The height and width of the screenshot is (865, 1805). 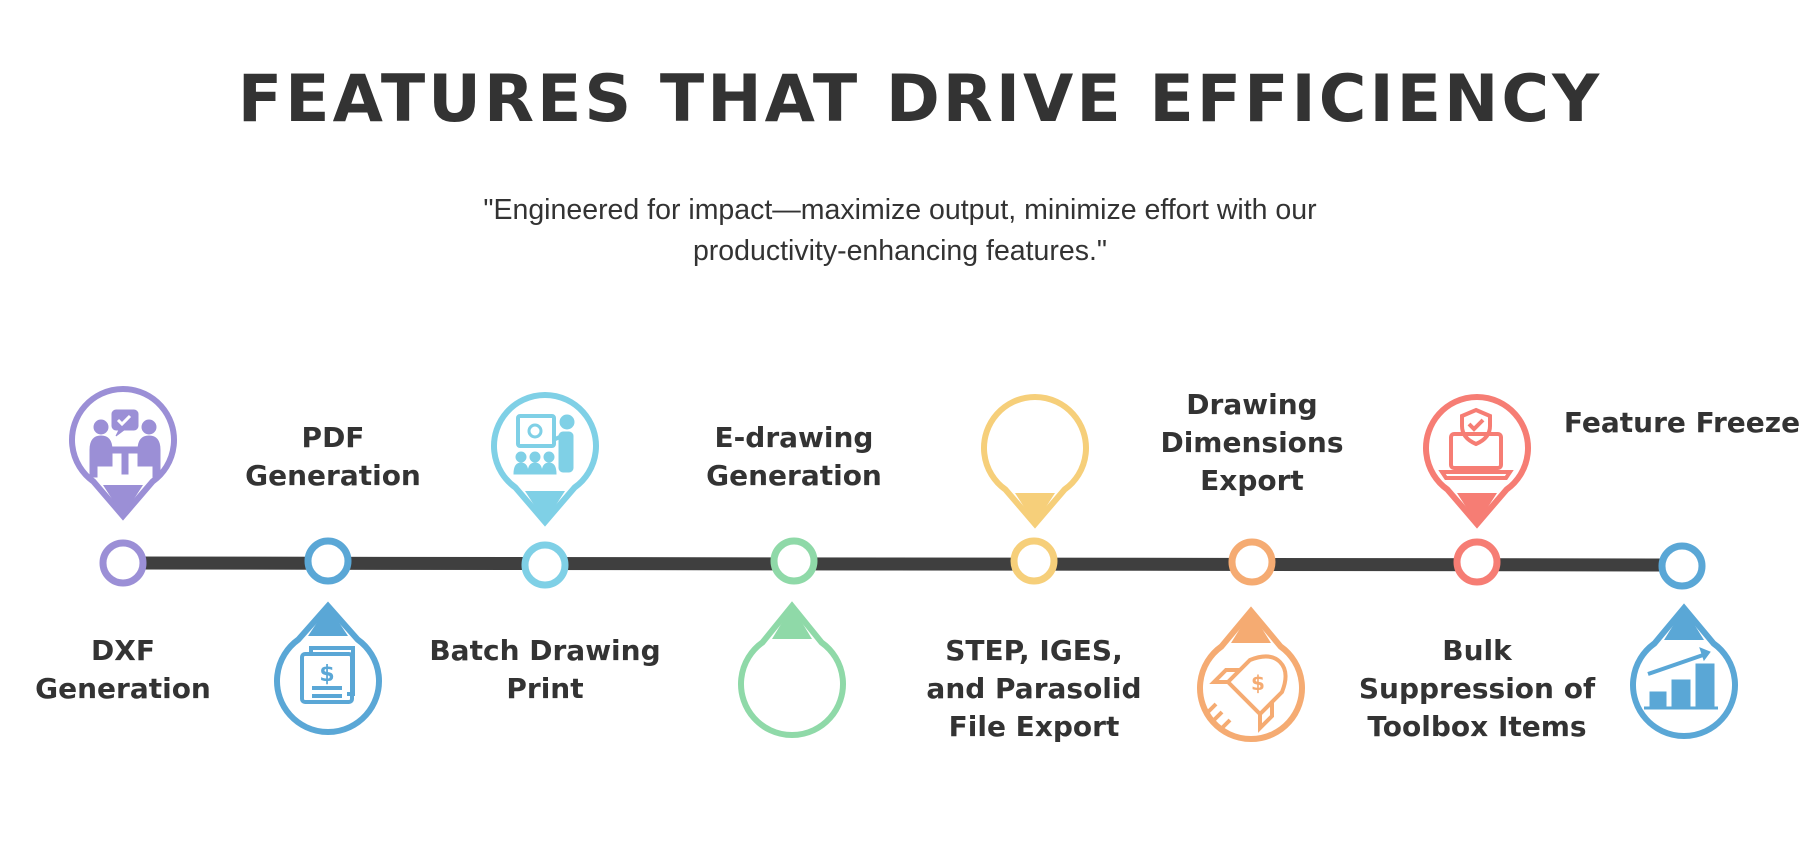 What do you see at coordinates (125, 443) in the screenshot?
I see `team-meeting-icon` at bounding box center [125, 443].